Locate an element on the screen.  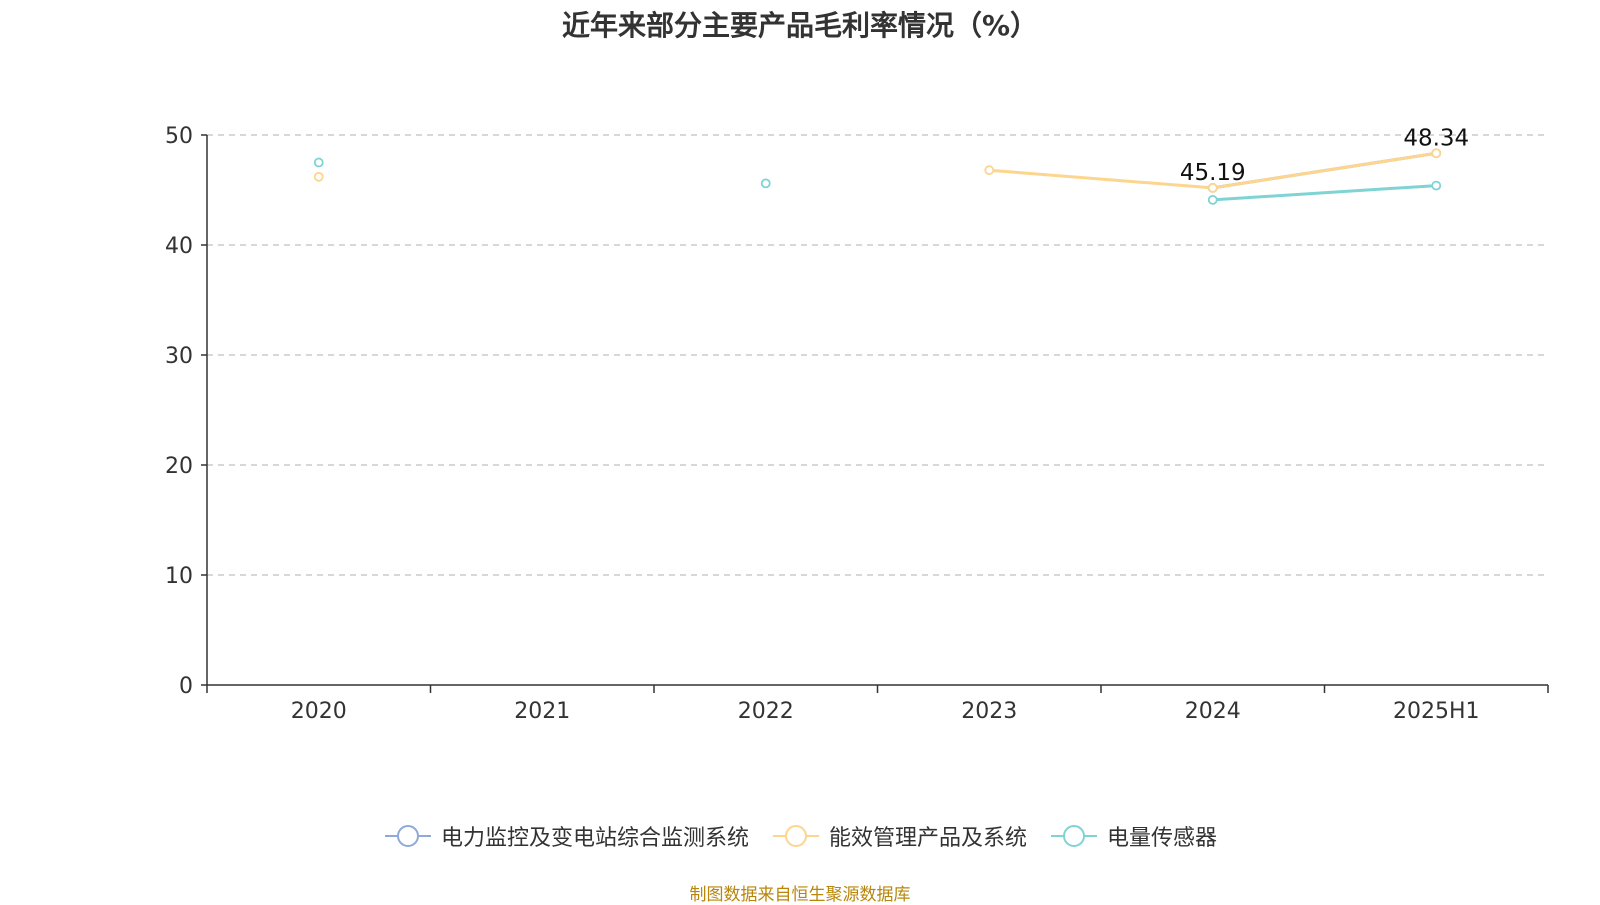
source-note: 制图数据来自恒生聚源数据库 is located at coordinates (800, 895).